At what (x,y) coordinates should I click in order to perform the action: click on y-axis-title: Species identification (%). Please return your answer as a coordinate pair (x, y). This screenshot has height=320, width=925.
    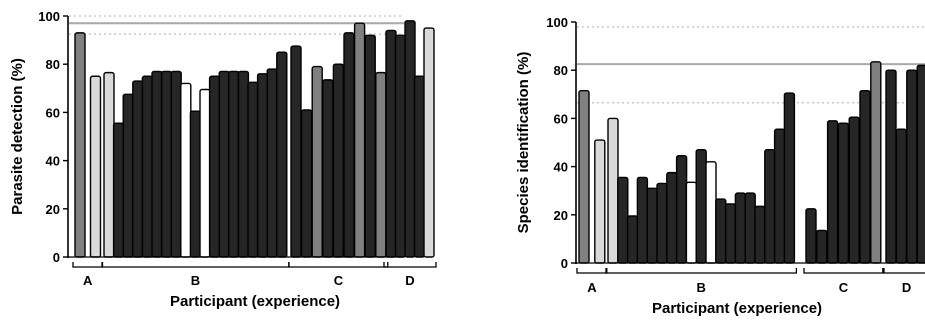
    Looking at the image, I should click on (523, 143).